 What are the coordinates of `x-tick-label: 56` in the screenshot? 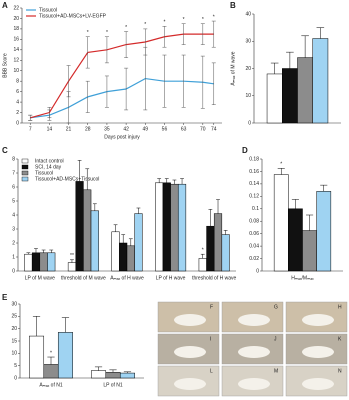 It's located at (165, 129).